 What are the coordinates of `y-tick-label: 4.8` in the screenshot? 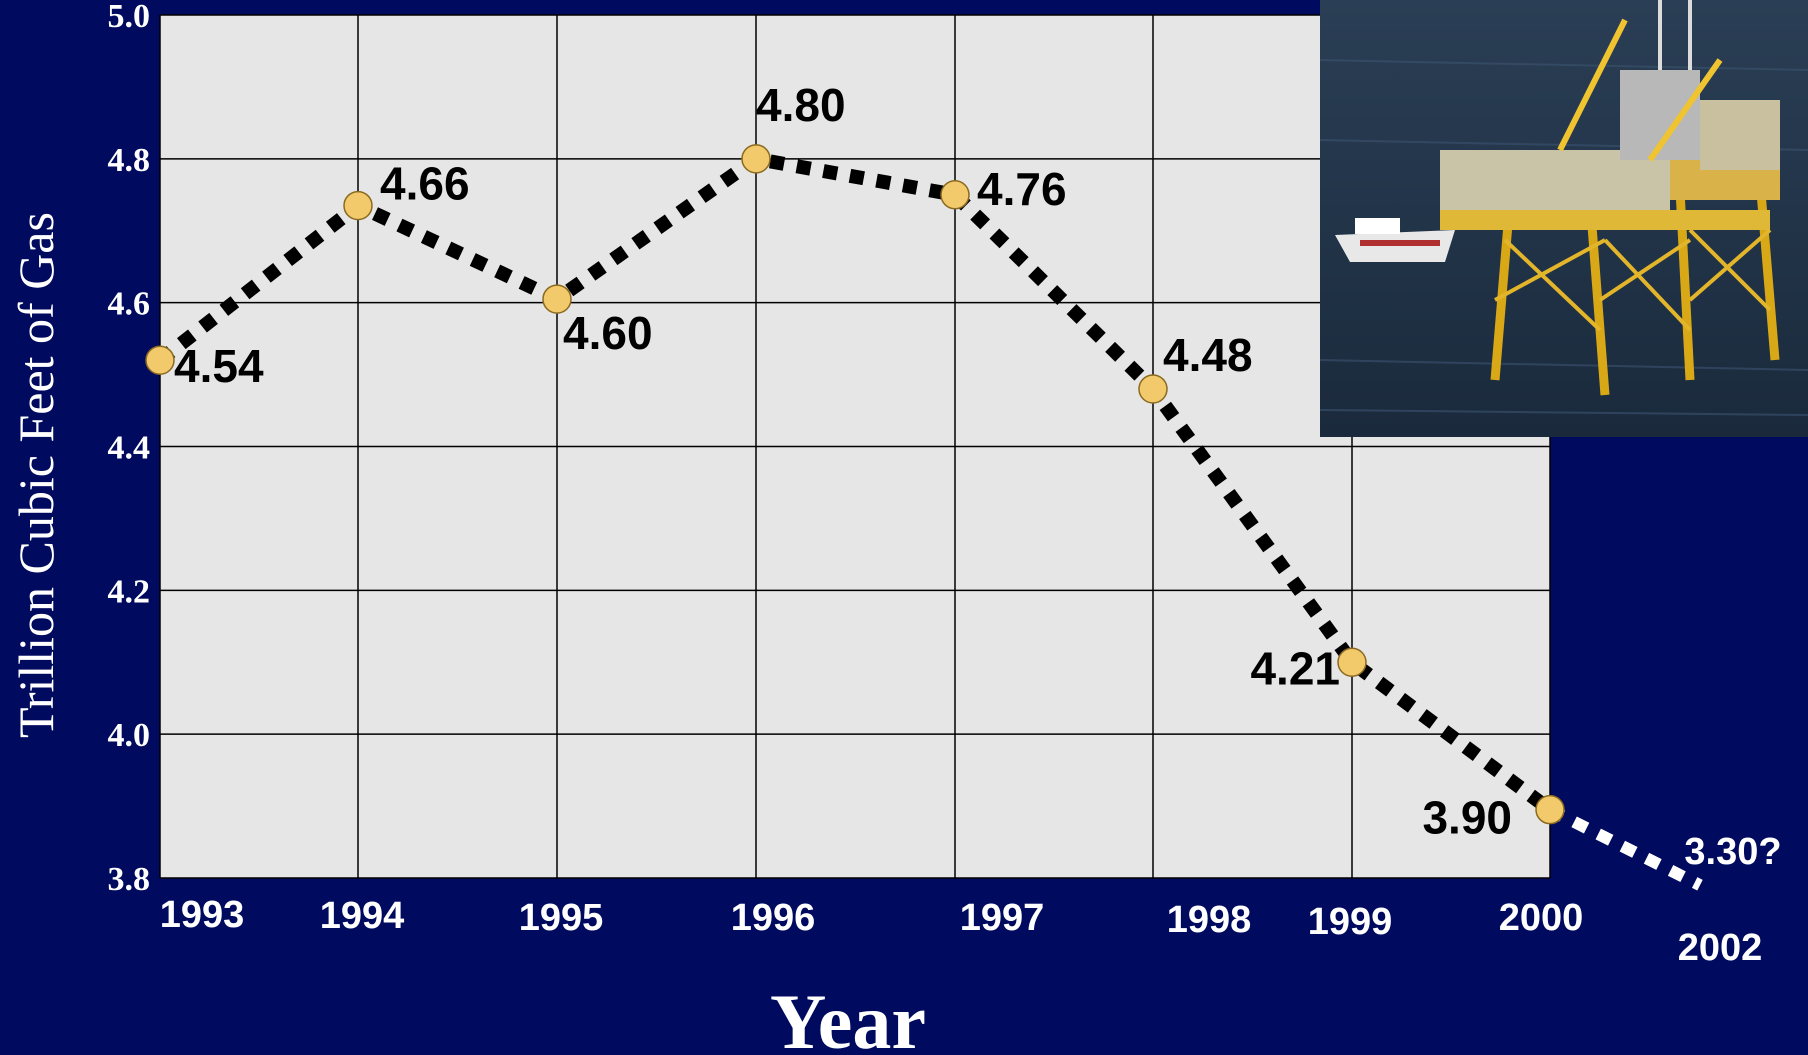 It's located at (129, 160).